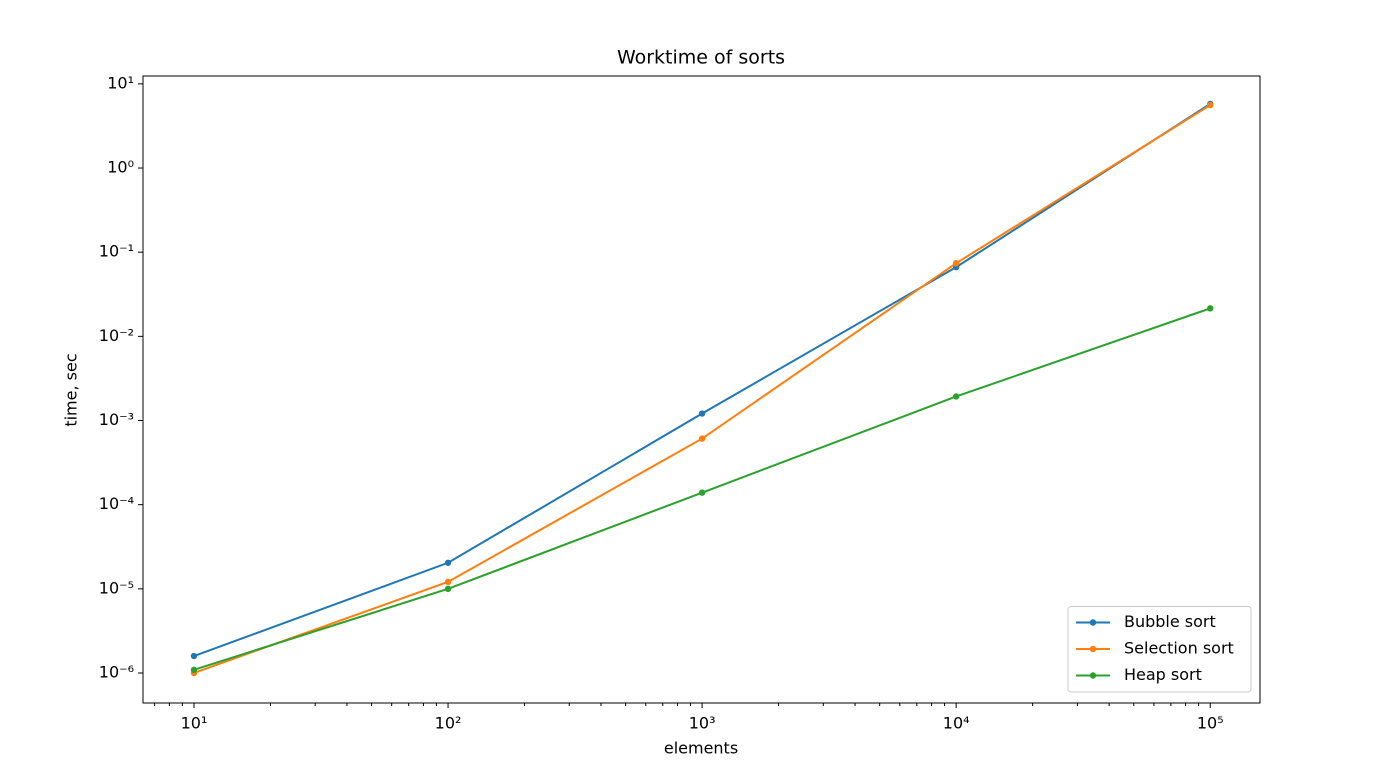 The image size is (1388, 781). What do you see at coordinates (116, 335) in the screenshot?
I see `y-tick-label: 10⁻²` at bounding box center [116, 335].